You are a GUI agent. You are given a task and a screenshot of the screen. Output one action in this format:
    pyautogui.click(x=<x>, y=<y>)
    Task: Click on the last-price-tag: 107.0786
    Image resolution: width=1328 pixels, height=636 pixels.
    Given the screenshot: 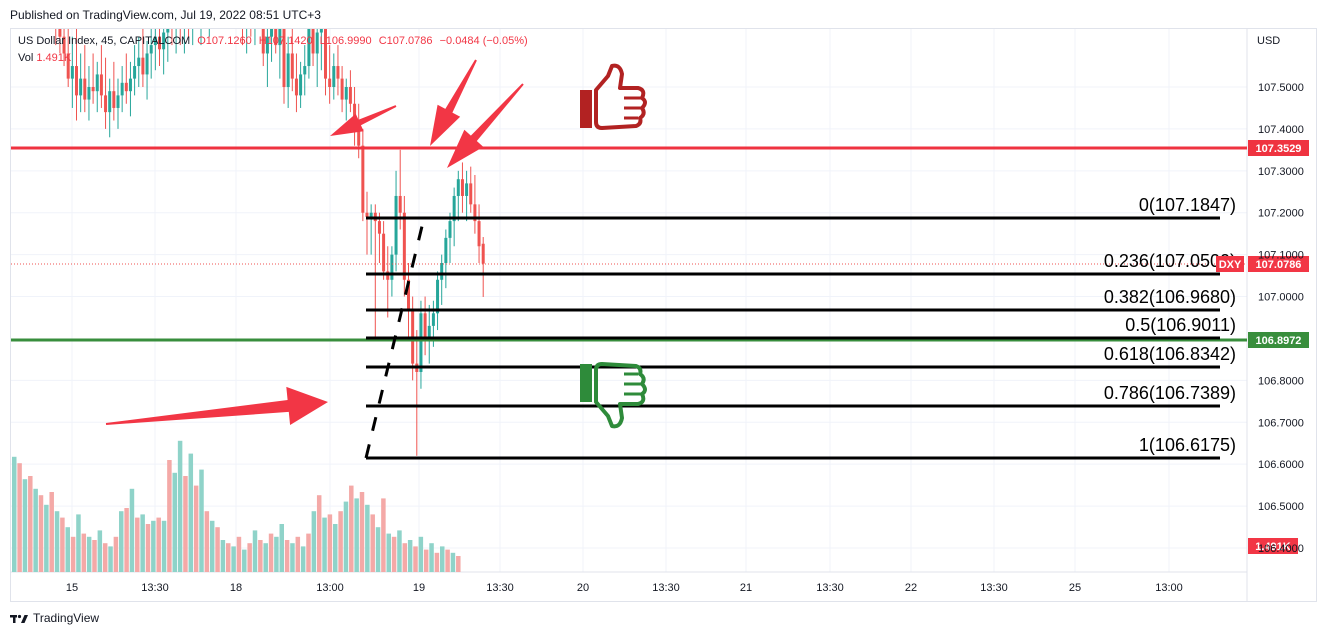 What is the action you would take?
    pyautogui.click(x=1279, y=265)
    